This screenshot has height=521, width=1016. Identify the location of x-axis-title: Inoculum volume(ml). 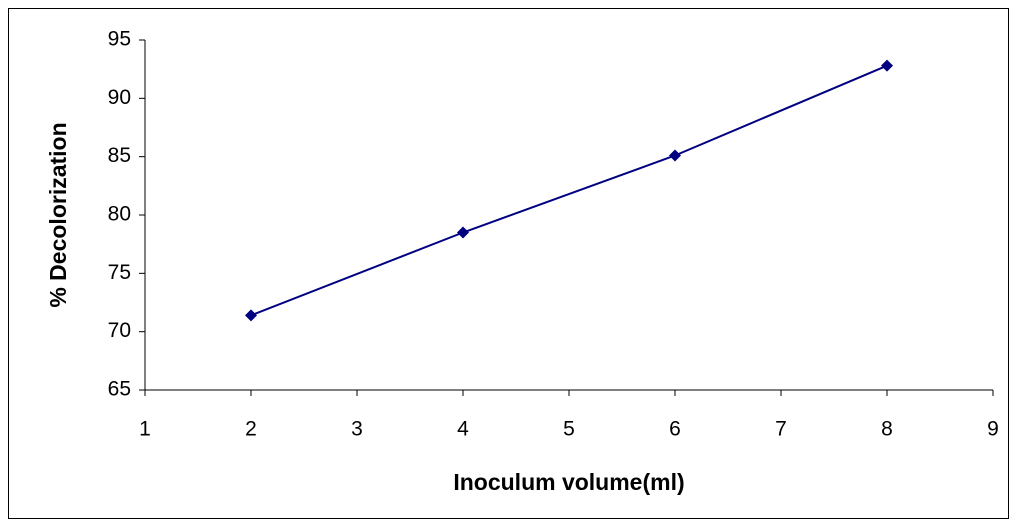
(568, 482).